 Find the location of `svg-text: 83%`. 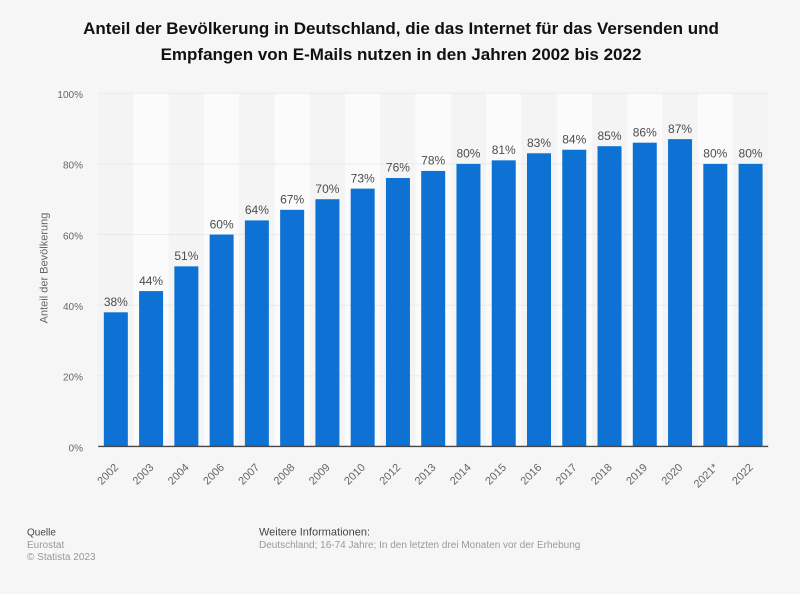

svg-text: 83% is located at coordinates (539, 143).